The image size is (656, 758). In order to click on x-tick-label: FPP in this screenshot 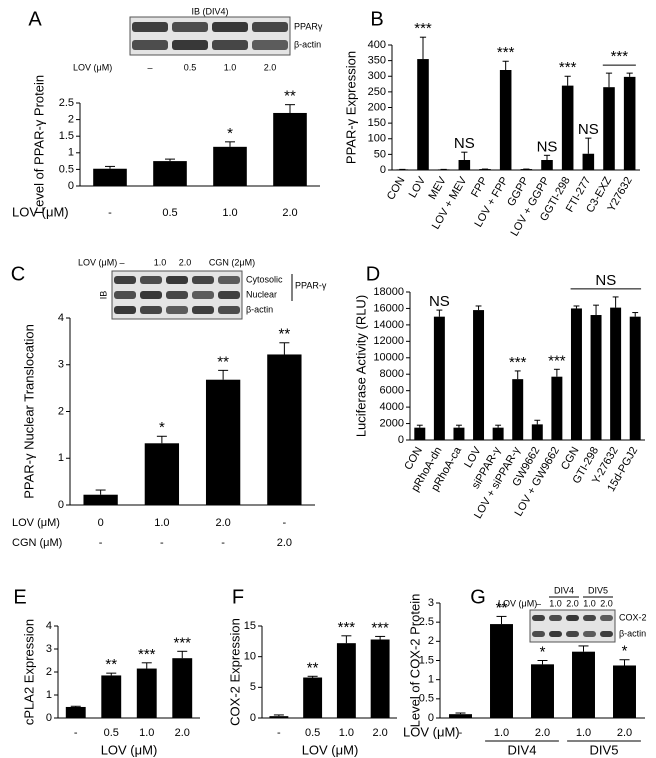, I will do `click(479, 187)`.